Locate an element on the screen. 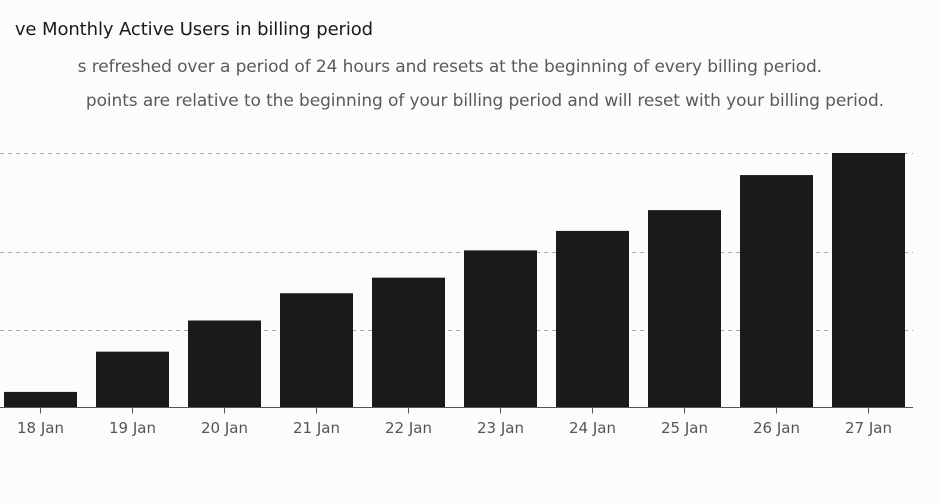  bar-19-jan is located at coordinates (132, 379).